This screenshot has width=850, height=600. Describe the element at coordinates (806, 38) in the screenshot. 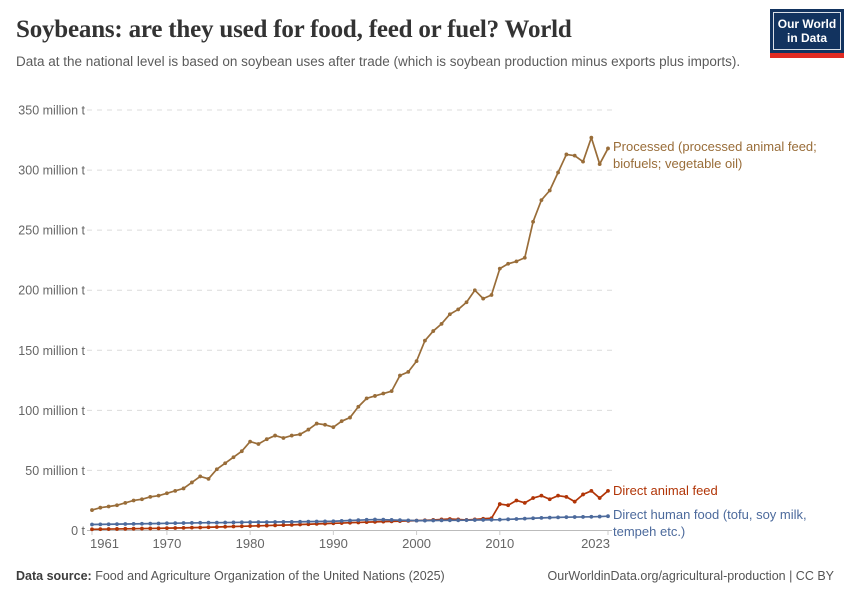

I see `owid-logo-text-line2: in Data` at that location.